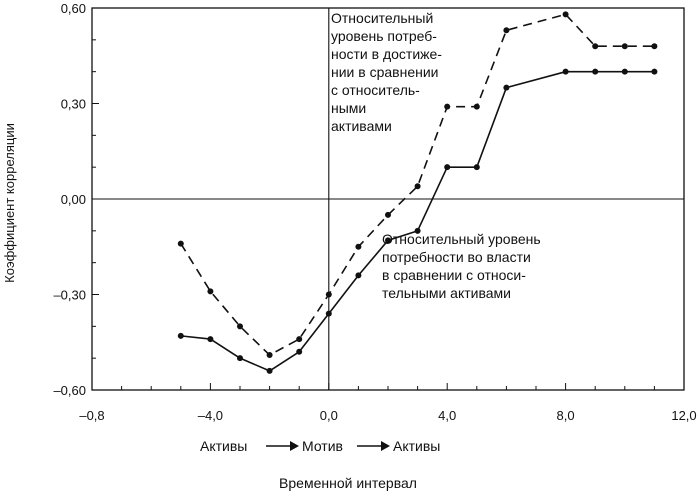 This screenshot has height=496, width=700. Describe the element at coordinates (210, 415) in the screenshot. I see `x-tick-label: –4,0` at that location.